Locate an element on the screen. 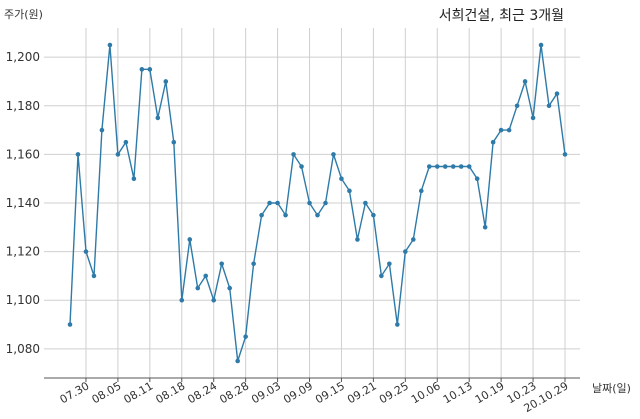 The height and width of the screenshot is (419, 640). x-tick-label: 08.11 is located at coordinates (139, 392).